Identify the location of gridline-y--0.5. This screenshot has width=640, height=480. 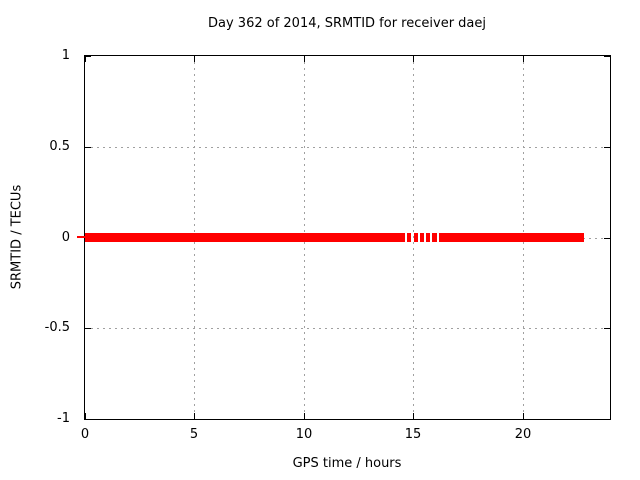
(347, 328).